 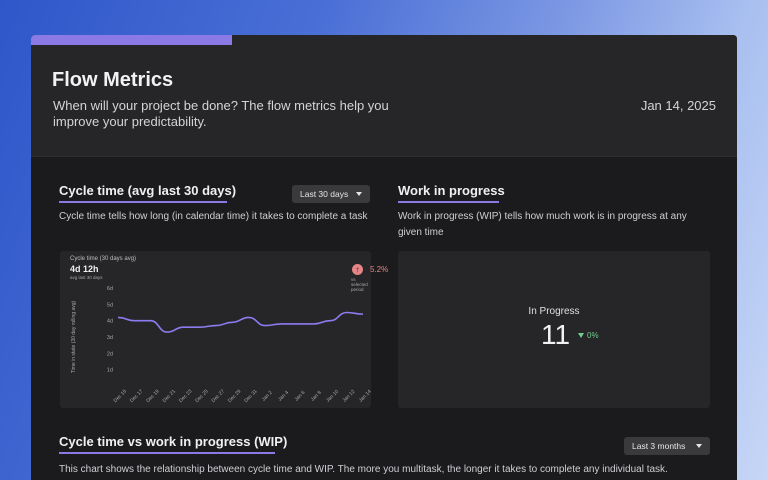 I want to click on y-tick-label: 3d, so click(x=110, y=338).